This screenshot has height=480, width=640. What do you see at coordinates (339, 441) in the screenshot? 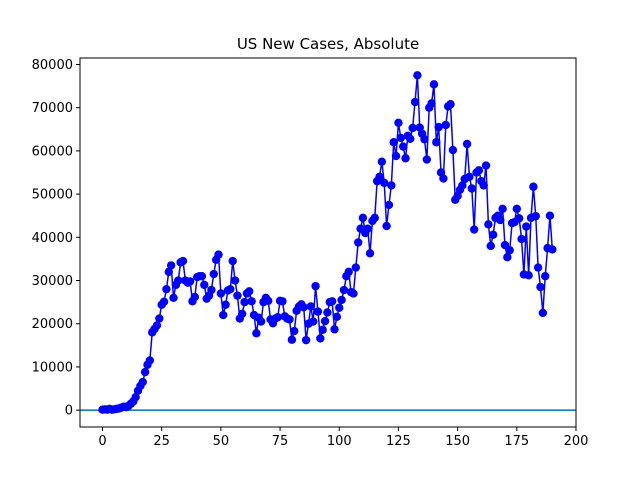
I see `x-tick-label: 100` at bounding box center [339, 441].